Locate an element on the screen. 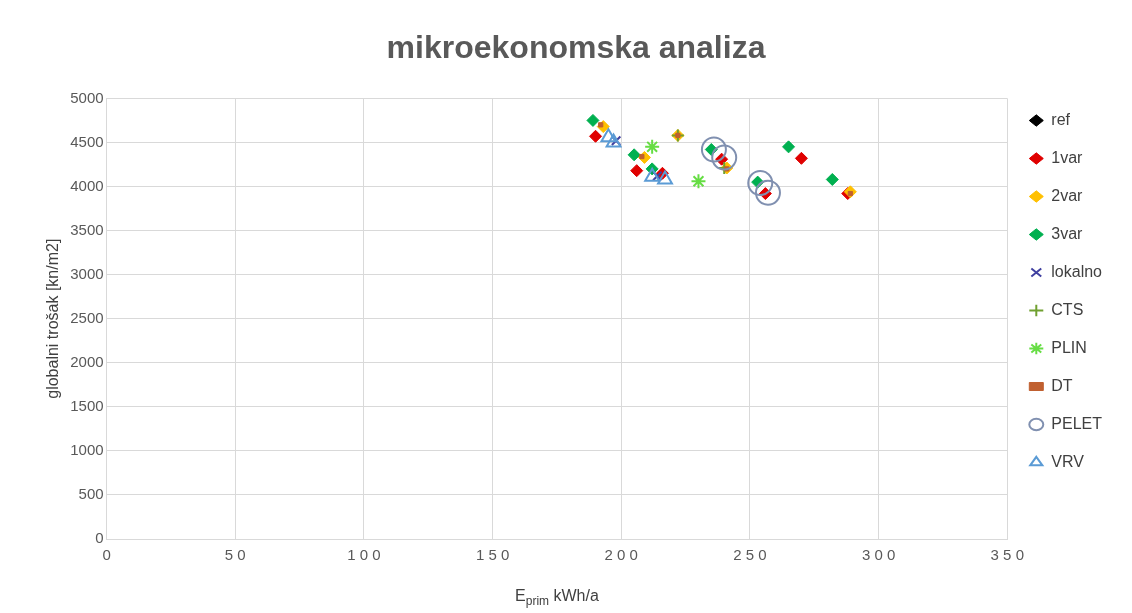 This screenshot has width=1132, height=613. y-tick-label: 3500 is located at coordinates (87, 229).